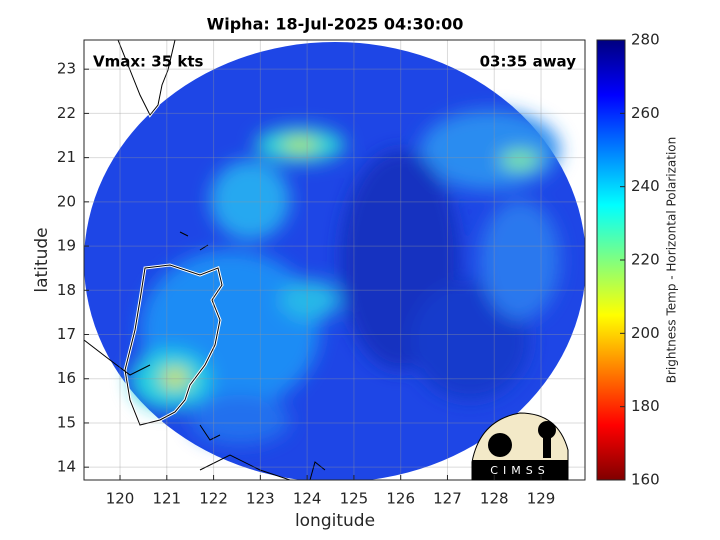 This screenshot has height=540, width=720. What do you see at coordinates (66, 290) in the screenshot?
I see `y-tick-label: 18` at bounding box center [66, 290].